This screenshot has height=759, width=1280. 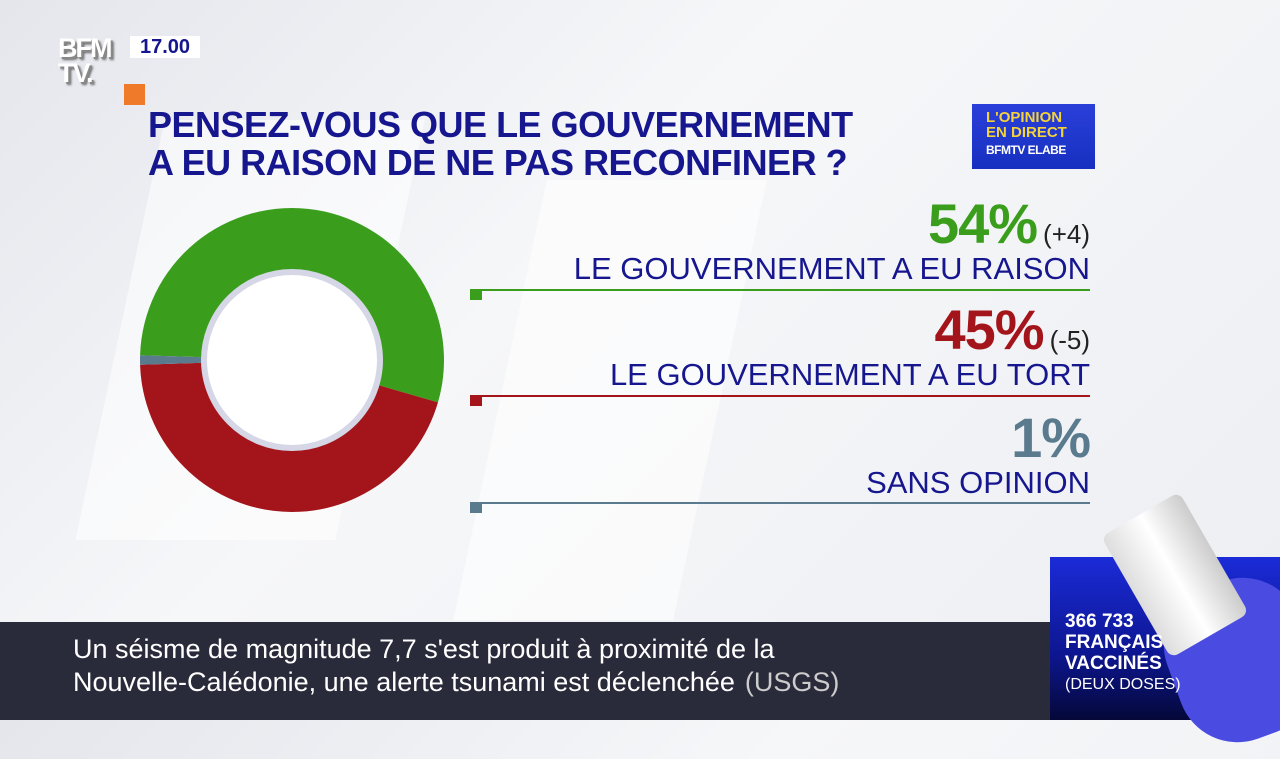 I want to click on vaccine-count: 366 733 FRANÇAIS VACCINÉS (DEUX DOSES), so click(x=1123, y=653).